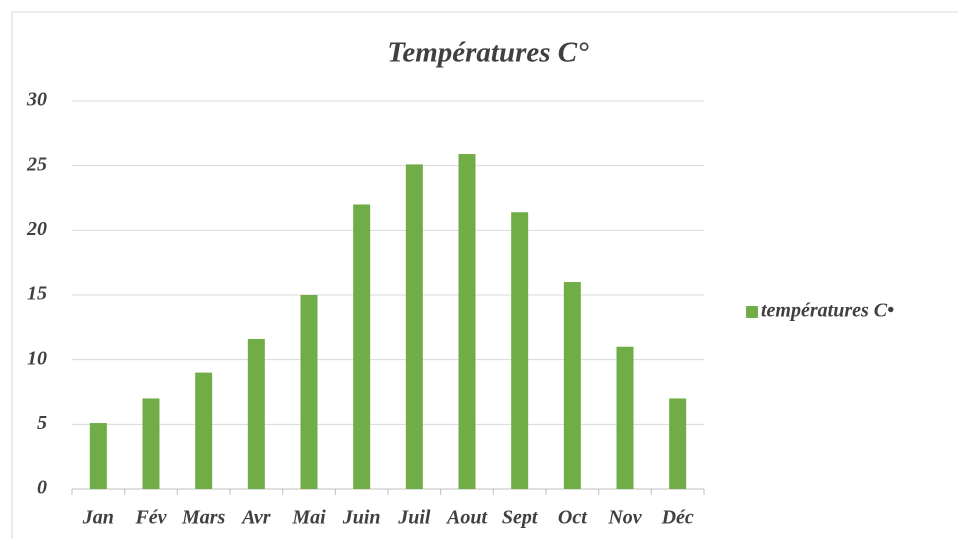 Image resolution: width=958 pixels, height=539 pixels. I want to click on x-tick-label: Juin, so click(361, 518).